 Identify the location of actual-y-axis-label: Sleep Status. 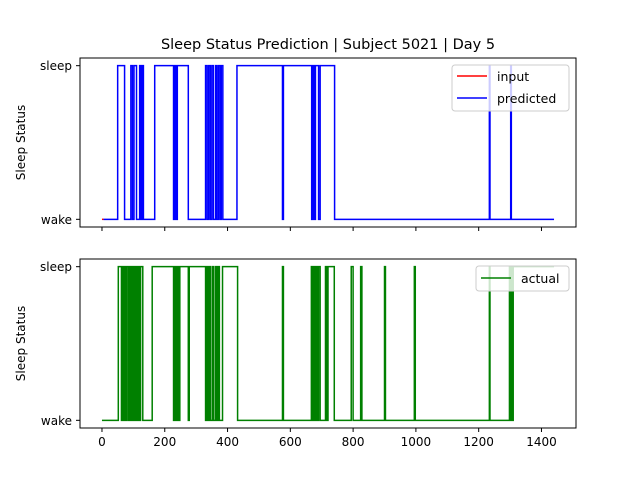
(21, 343).